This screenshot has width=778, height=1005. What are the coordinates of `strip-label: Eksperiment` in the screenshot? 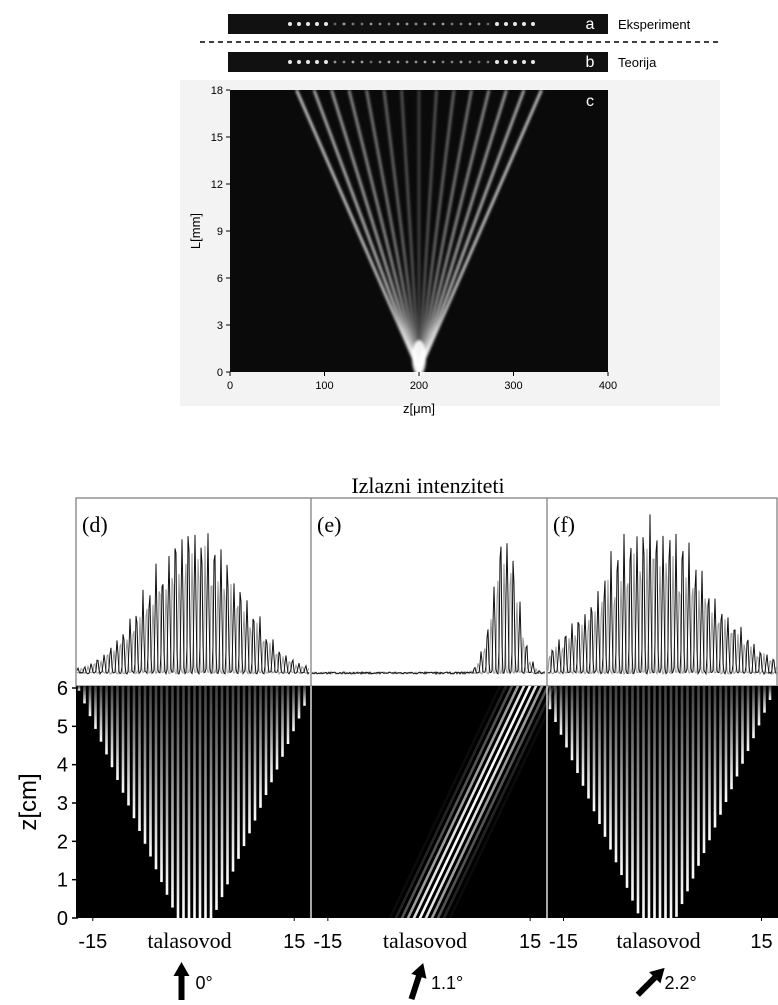 It's located at (654, 24).